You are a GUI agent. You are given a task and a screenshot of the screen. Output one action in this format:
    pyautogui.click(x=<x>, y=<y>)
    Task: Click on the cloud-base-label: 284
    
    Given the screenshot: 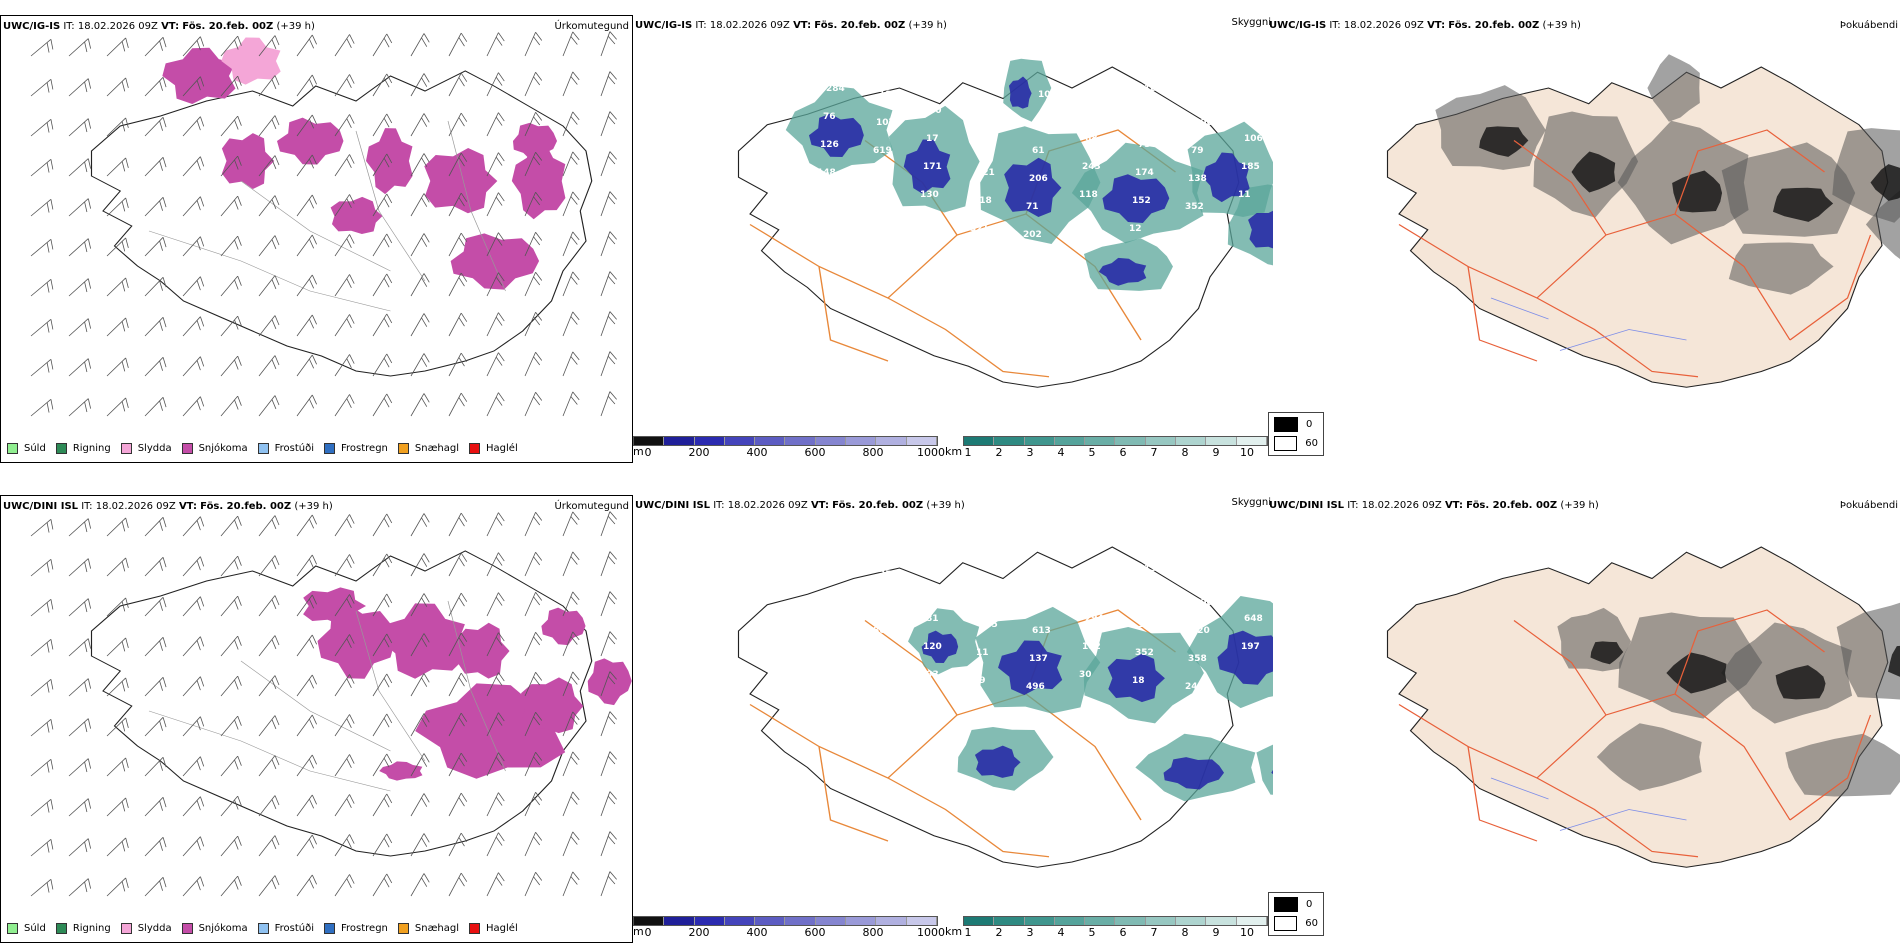 What is the action you would take?
    pyautogui.click(x=835, y=89)
    